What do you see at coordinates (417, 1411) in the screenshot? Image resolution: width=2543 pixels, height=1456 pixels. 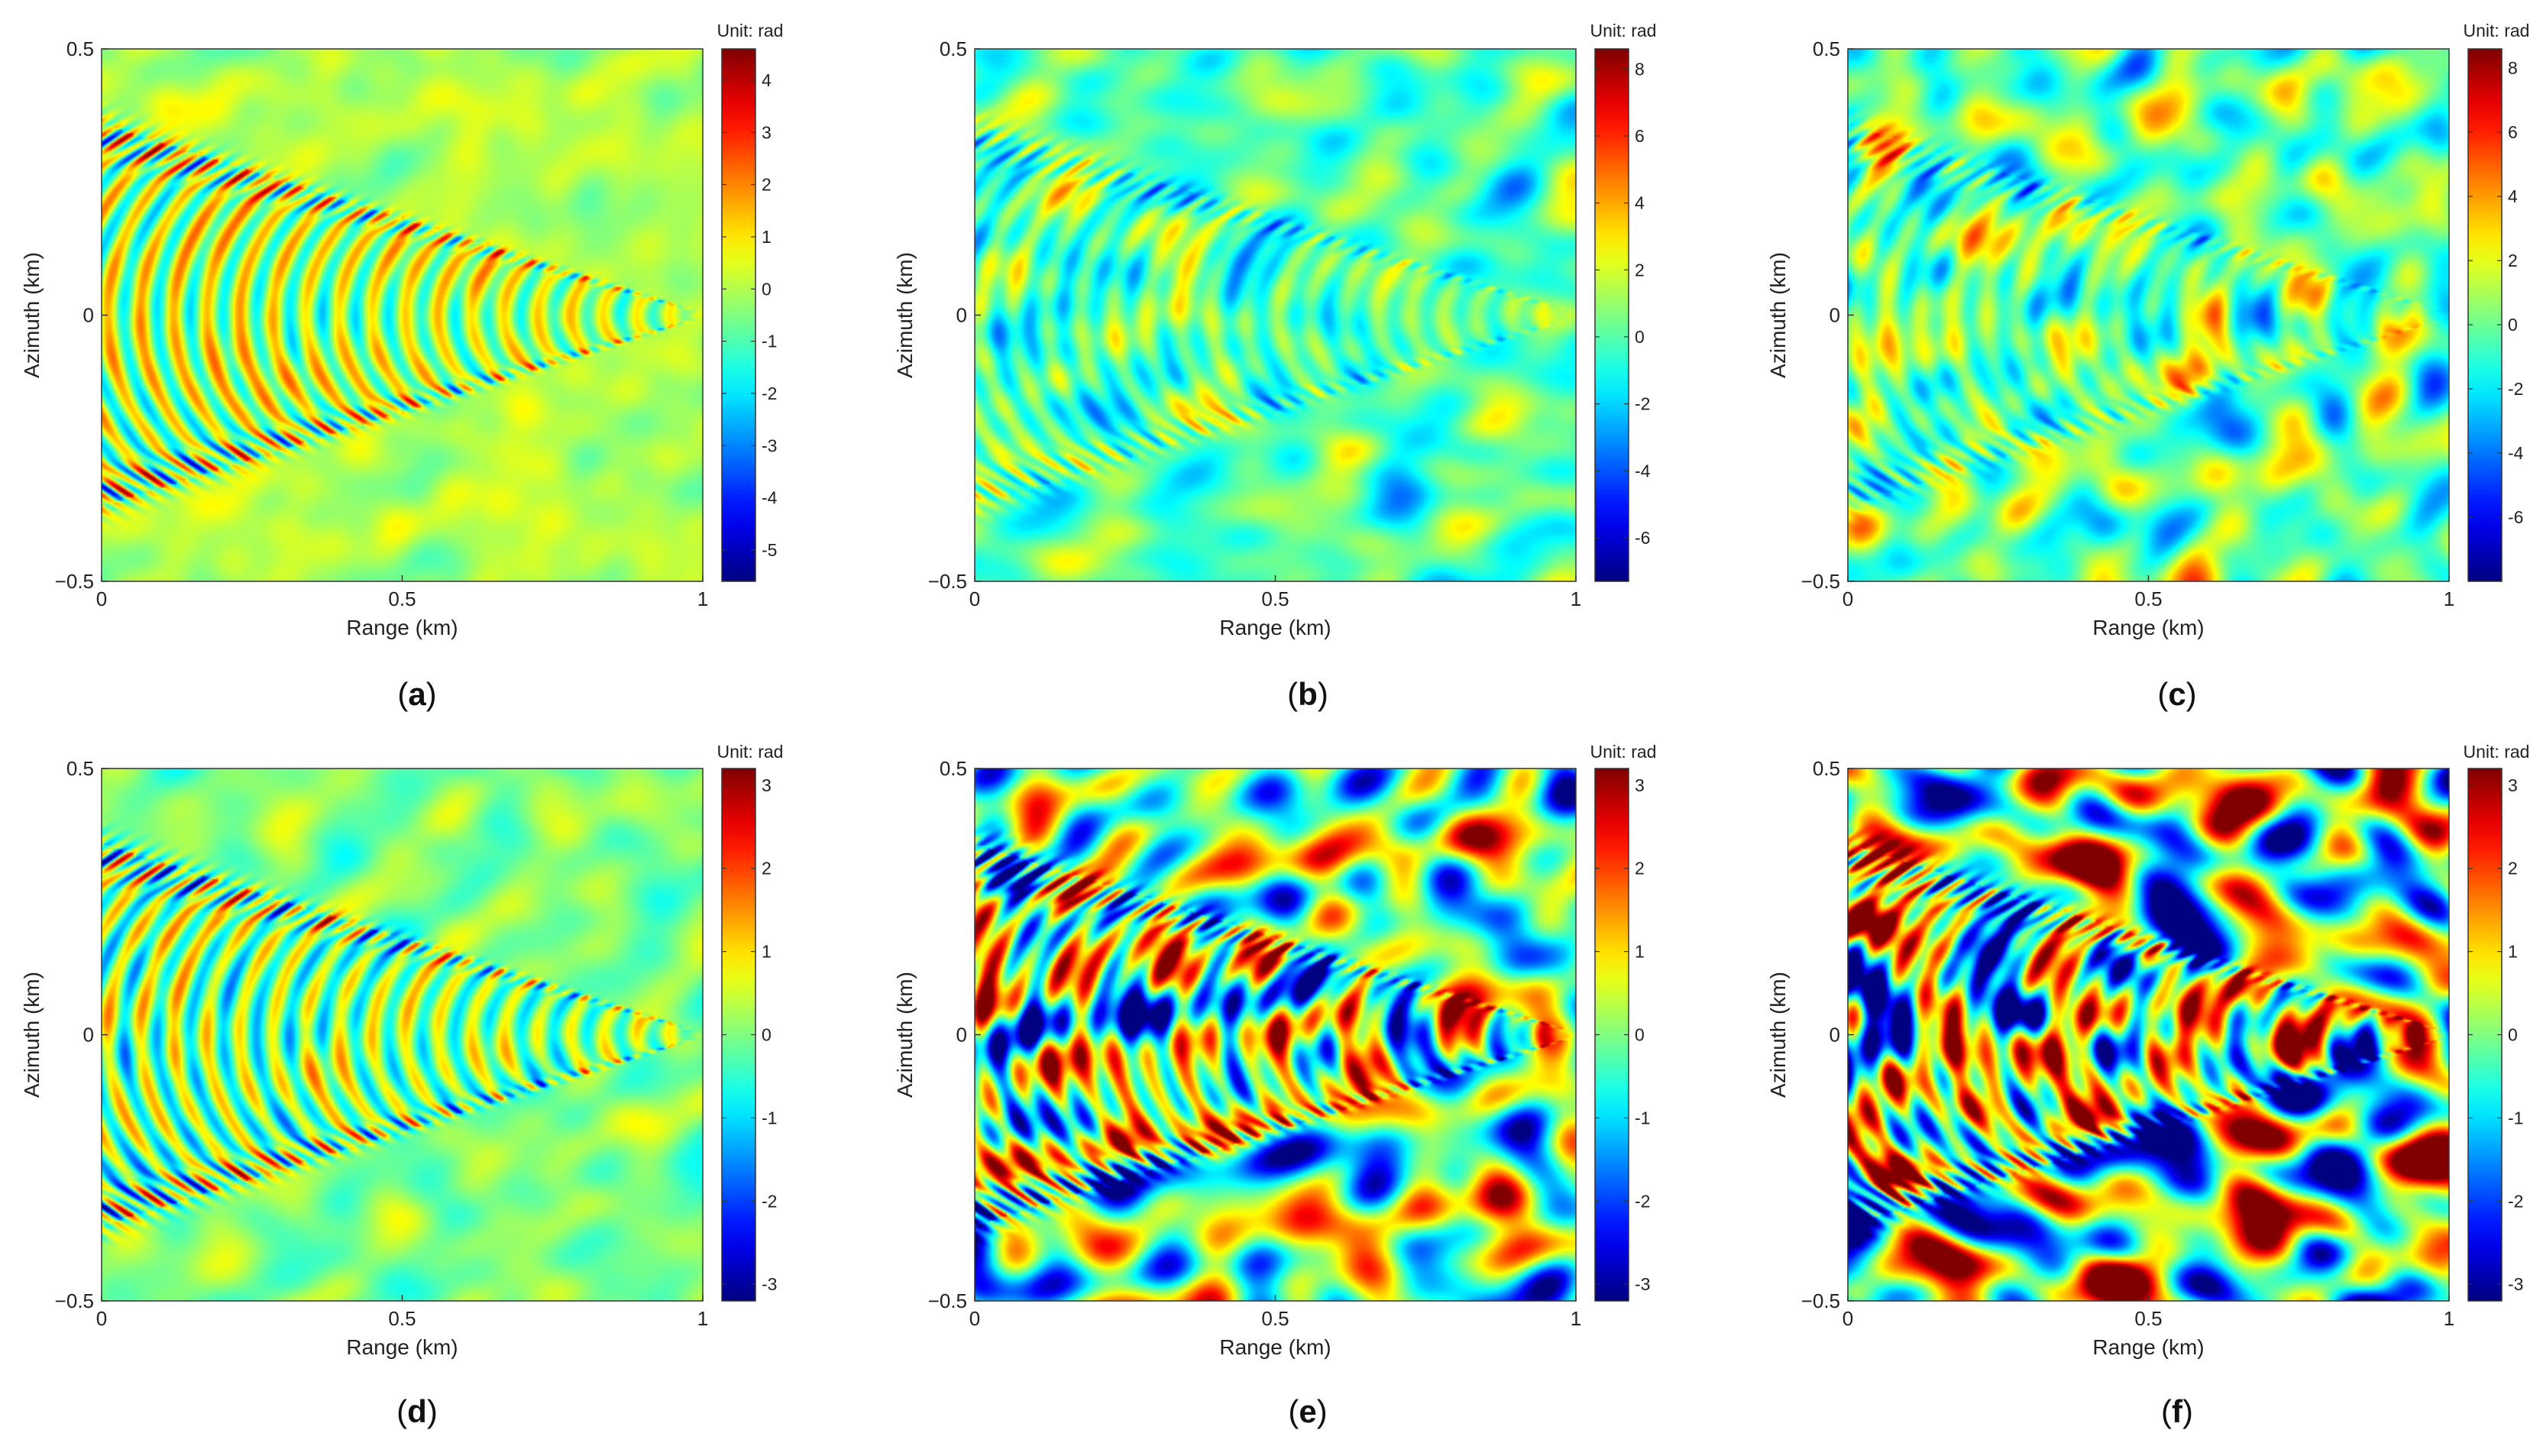 I see `panel-caption: (d)` at bounding box center [417, 1411].